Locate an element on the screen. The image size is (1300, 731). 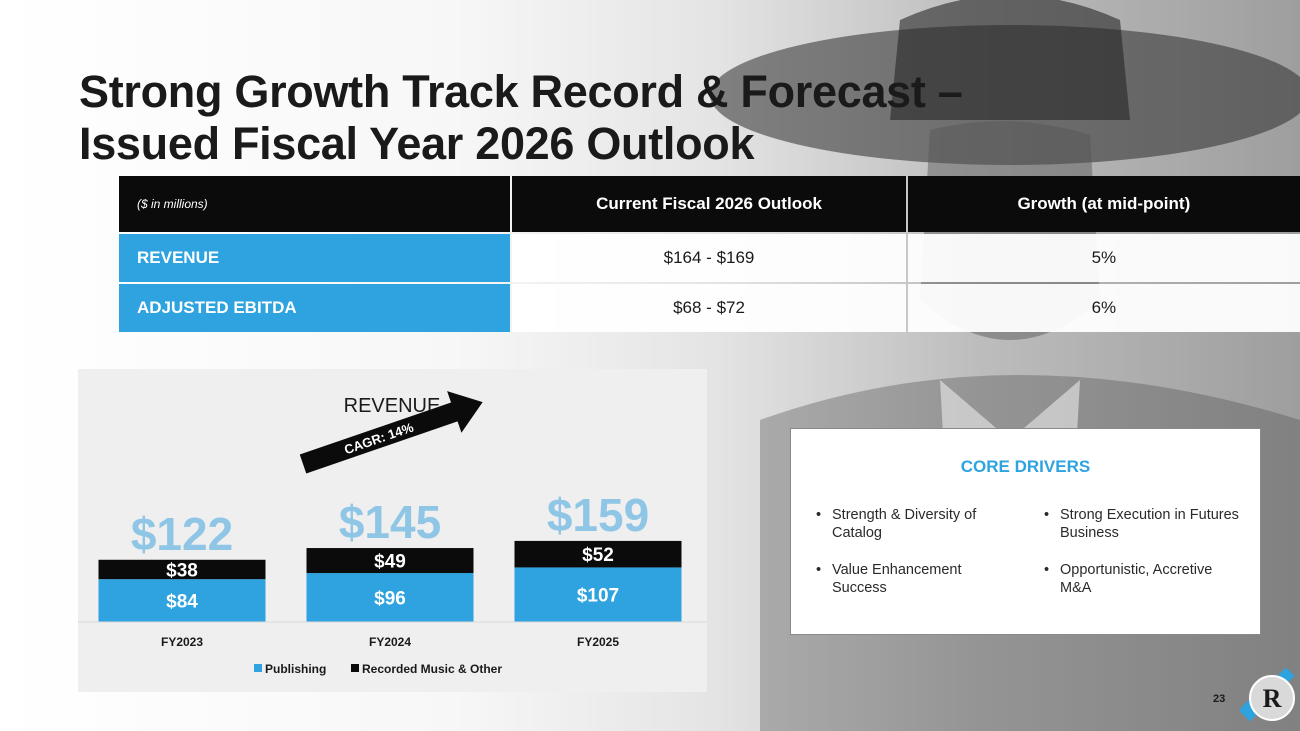
row-outlook-value: $164 - $169 is located at coordinates (709, 258).